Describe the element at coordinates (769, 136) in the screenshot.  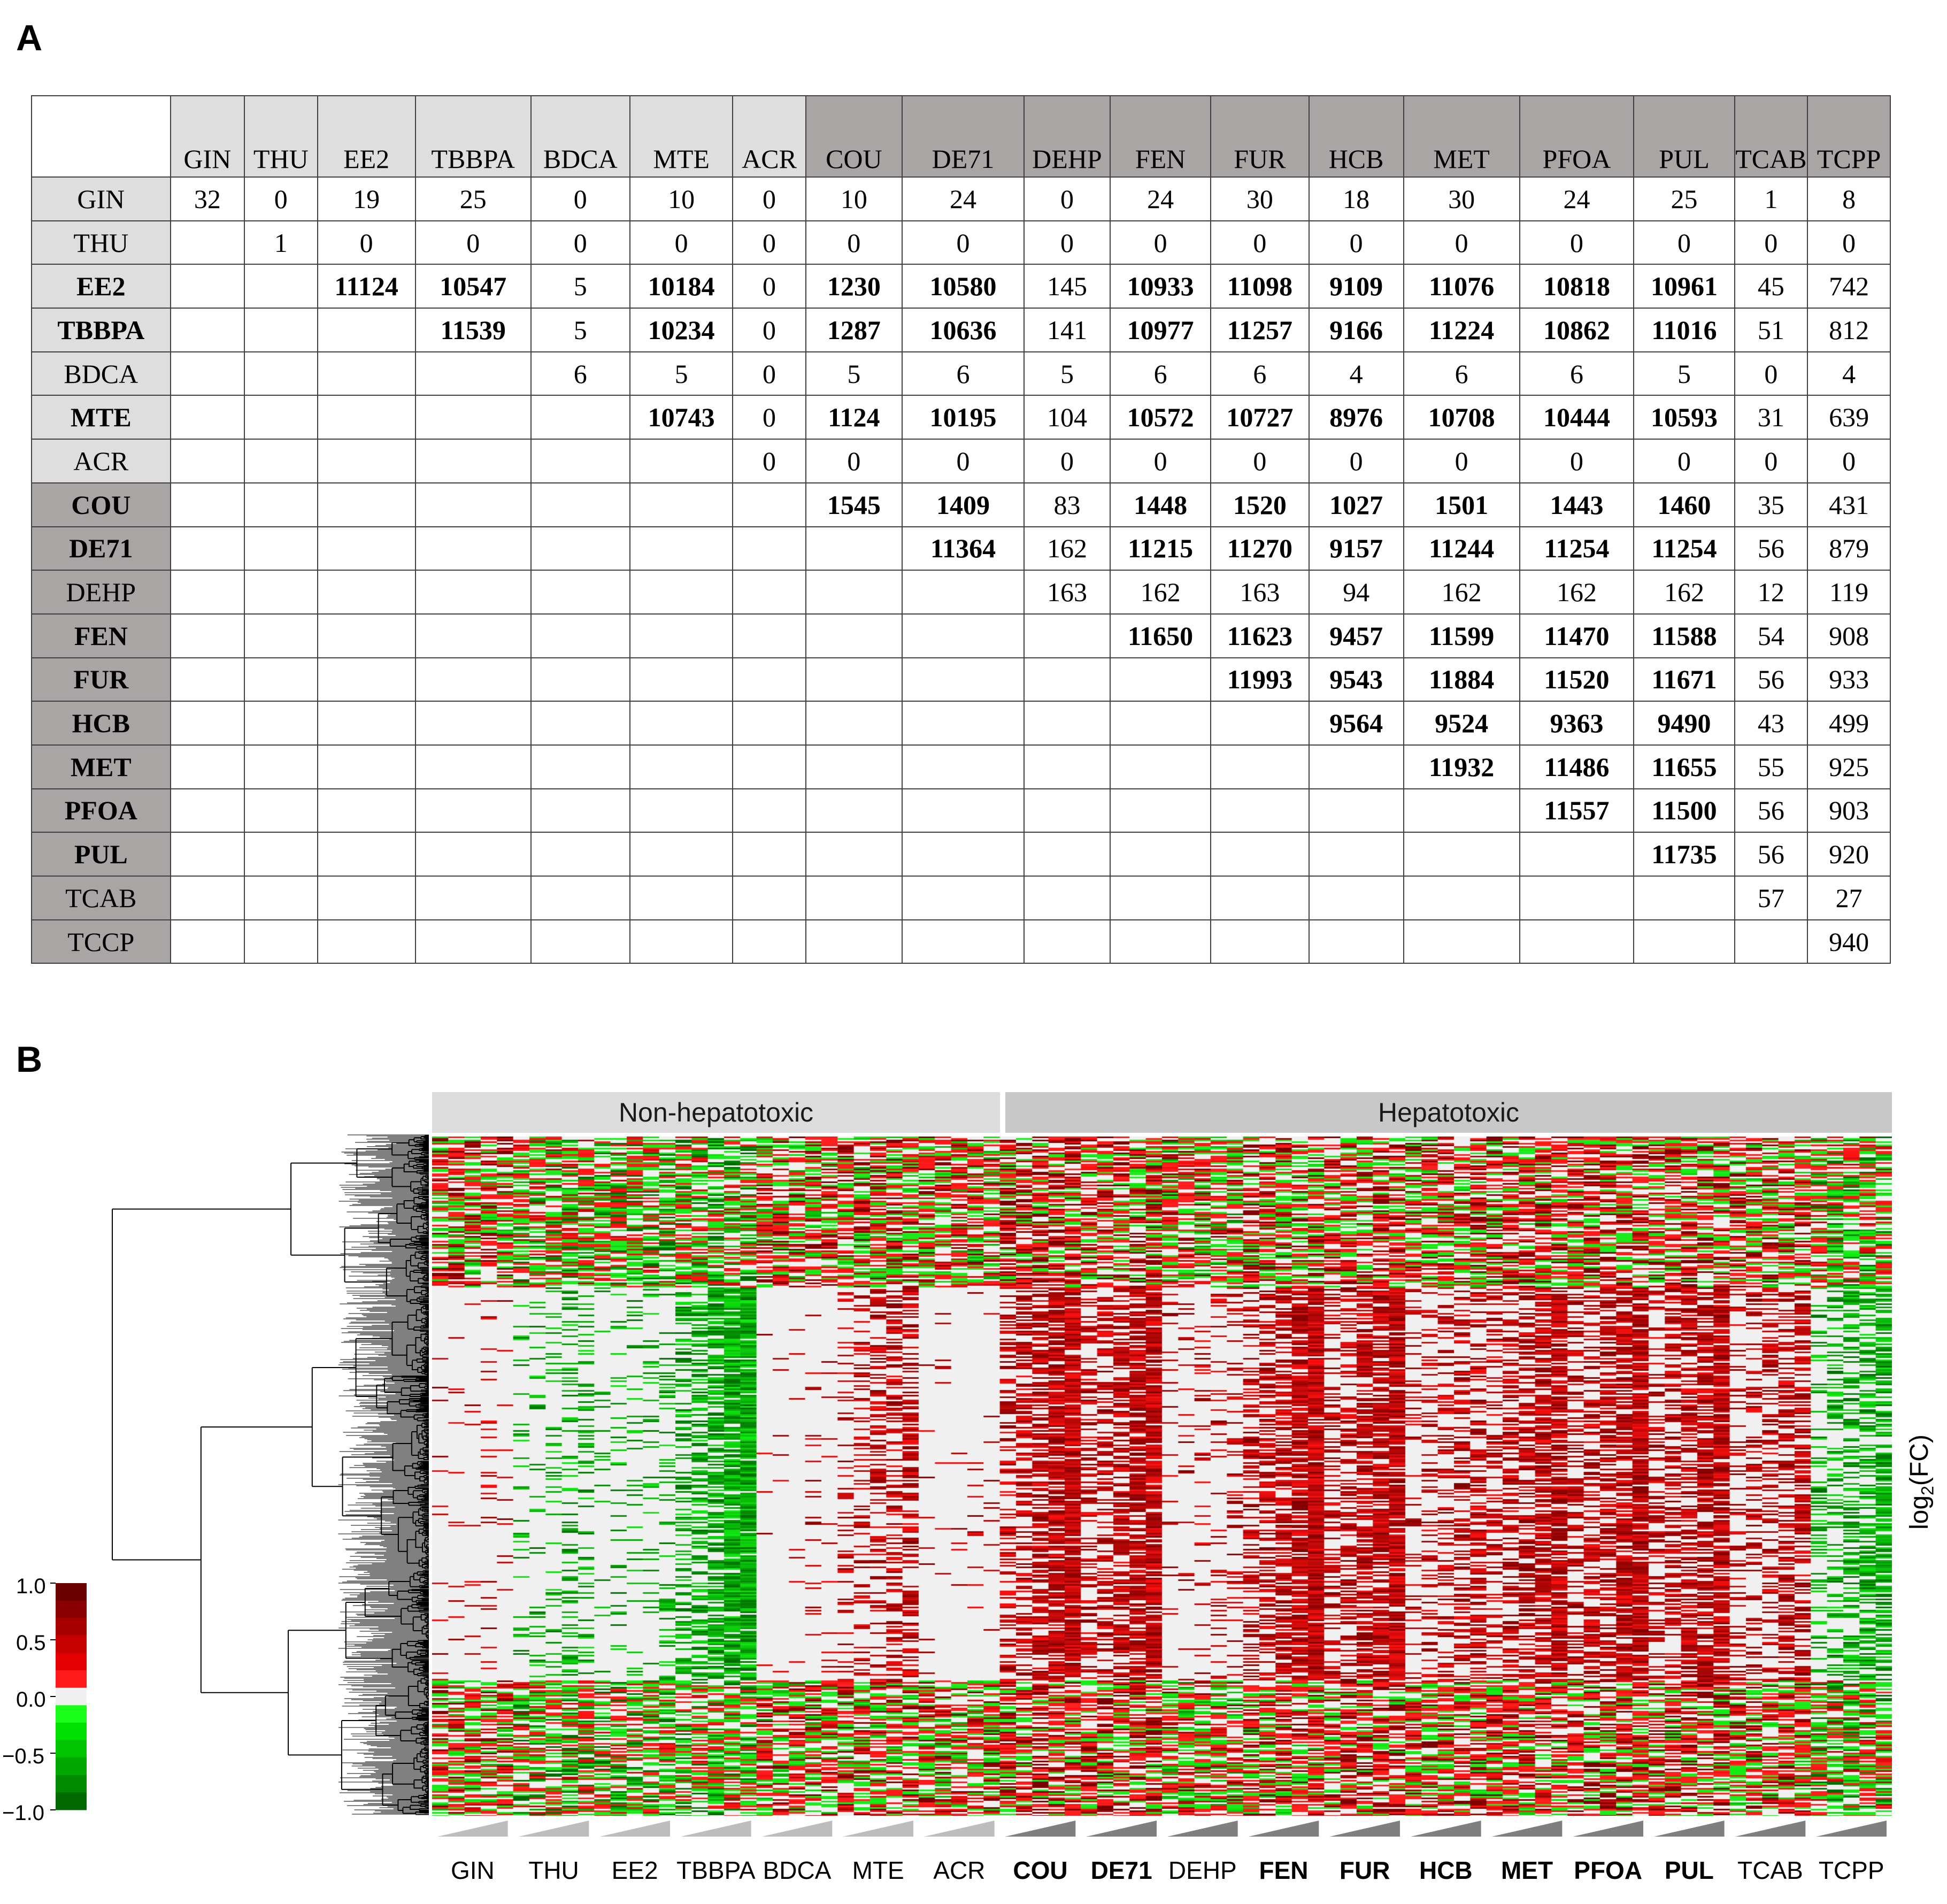
I see `column-header: ACR` at that location.